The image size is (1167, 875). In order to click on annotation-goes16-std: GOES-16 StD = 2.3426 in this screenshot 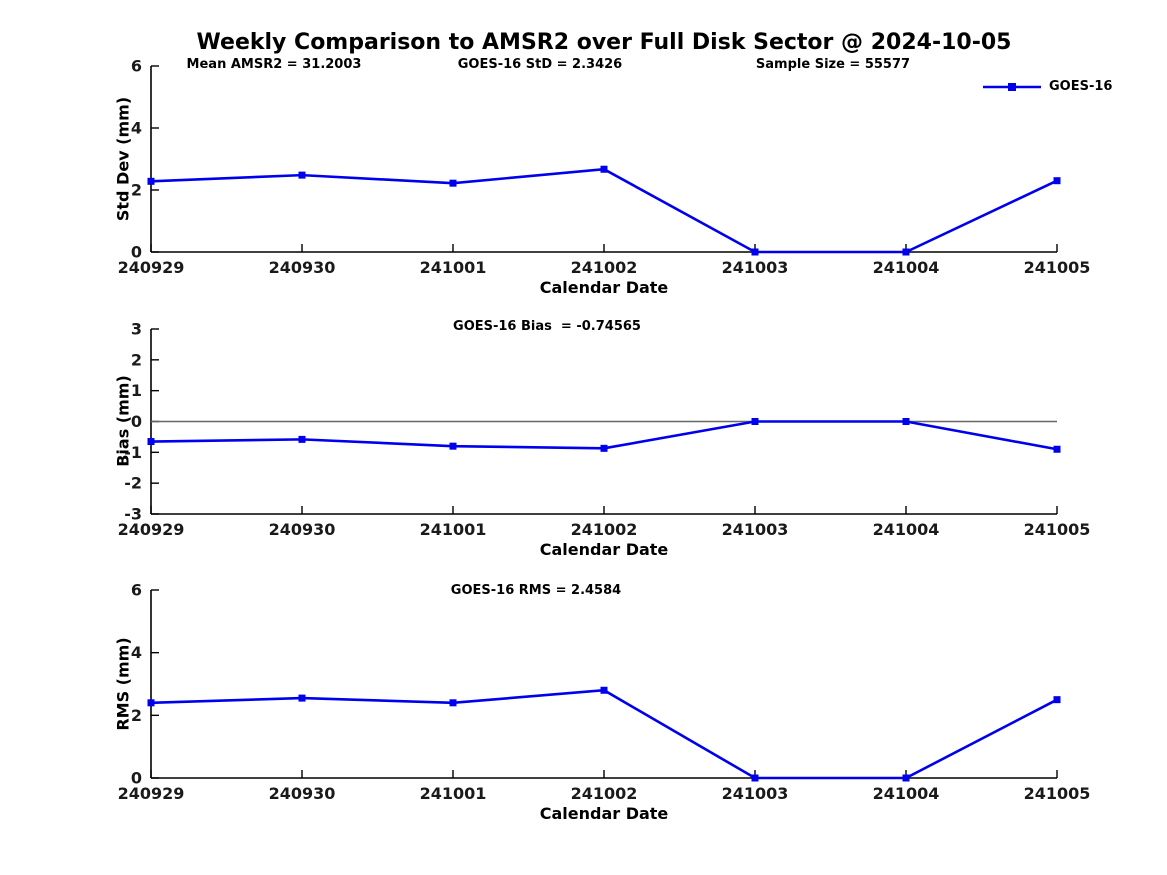, I will do `click(540, 64)`.